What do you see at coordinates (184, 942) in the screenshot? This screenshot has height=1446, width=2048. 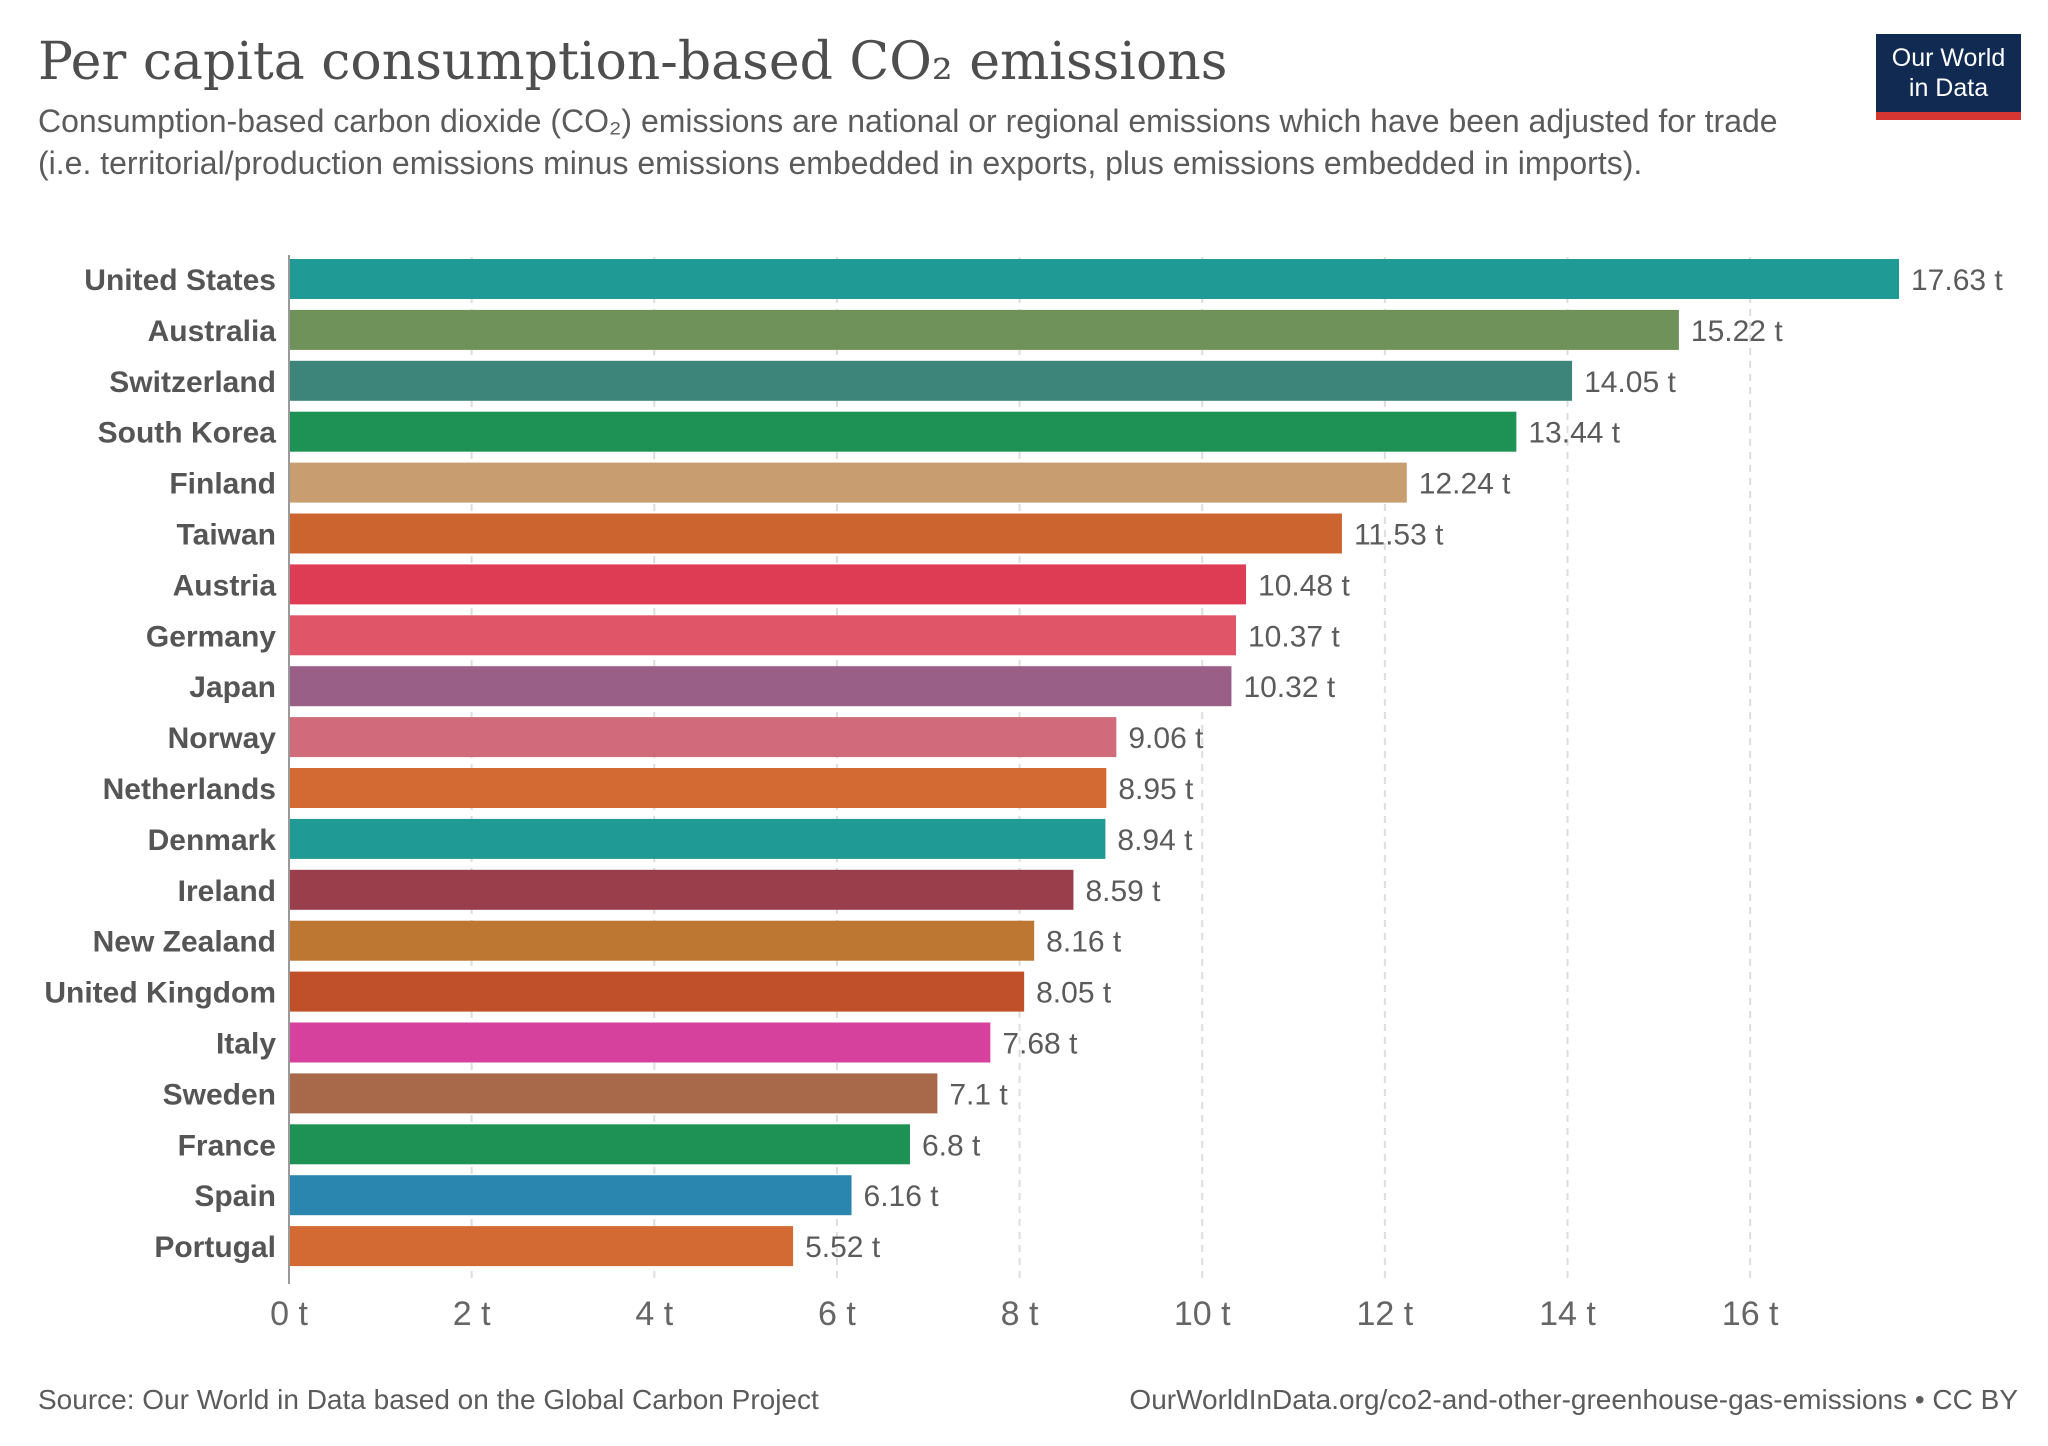 I see `category-label: New Zealand` at bounding box center [184, 942].